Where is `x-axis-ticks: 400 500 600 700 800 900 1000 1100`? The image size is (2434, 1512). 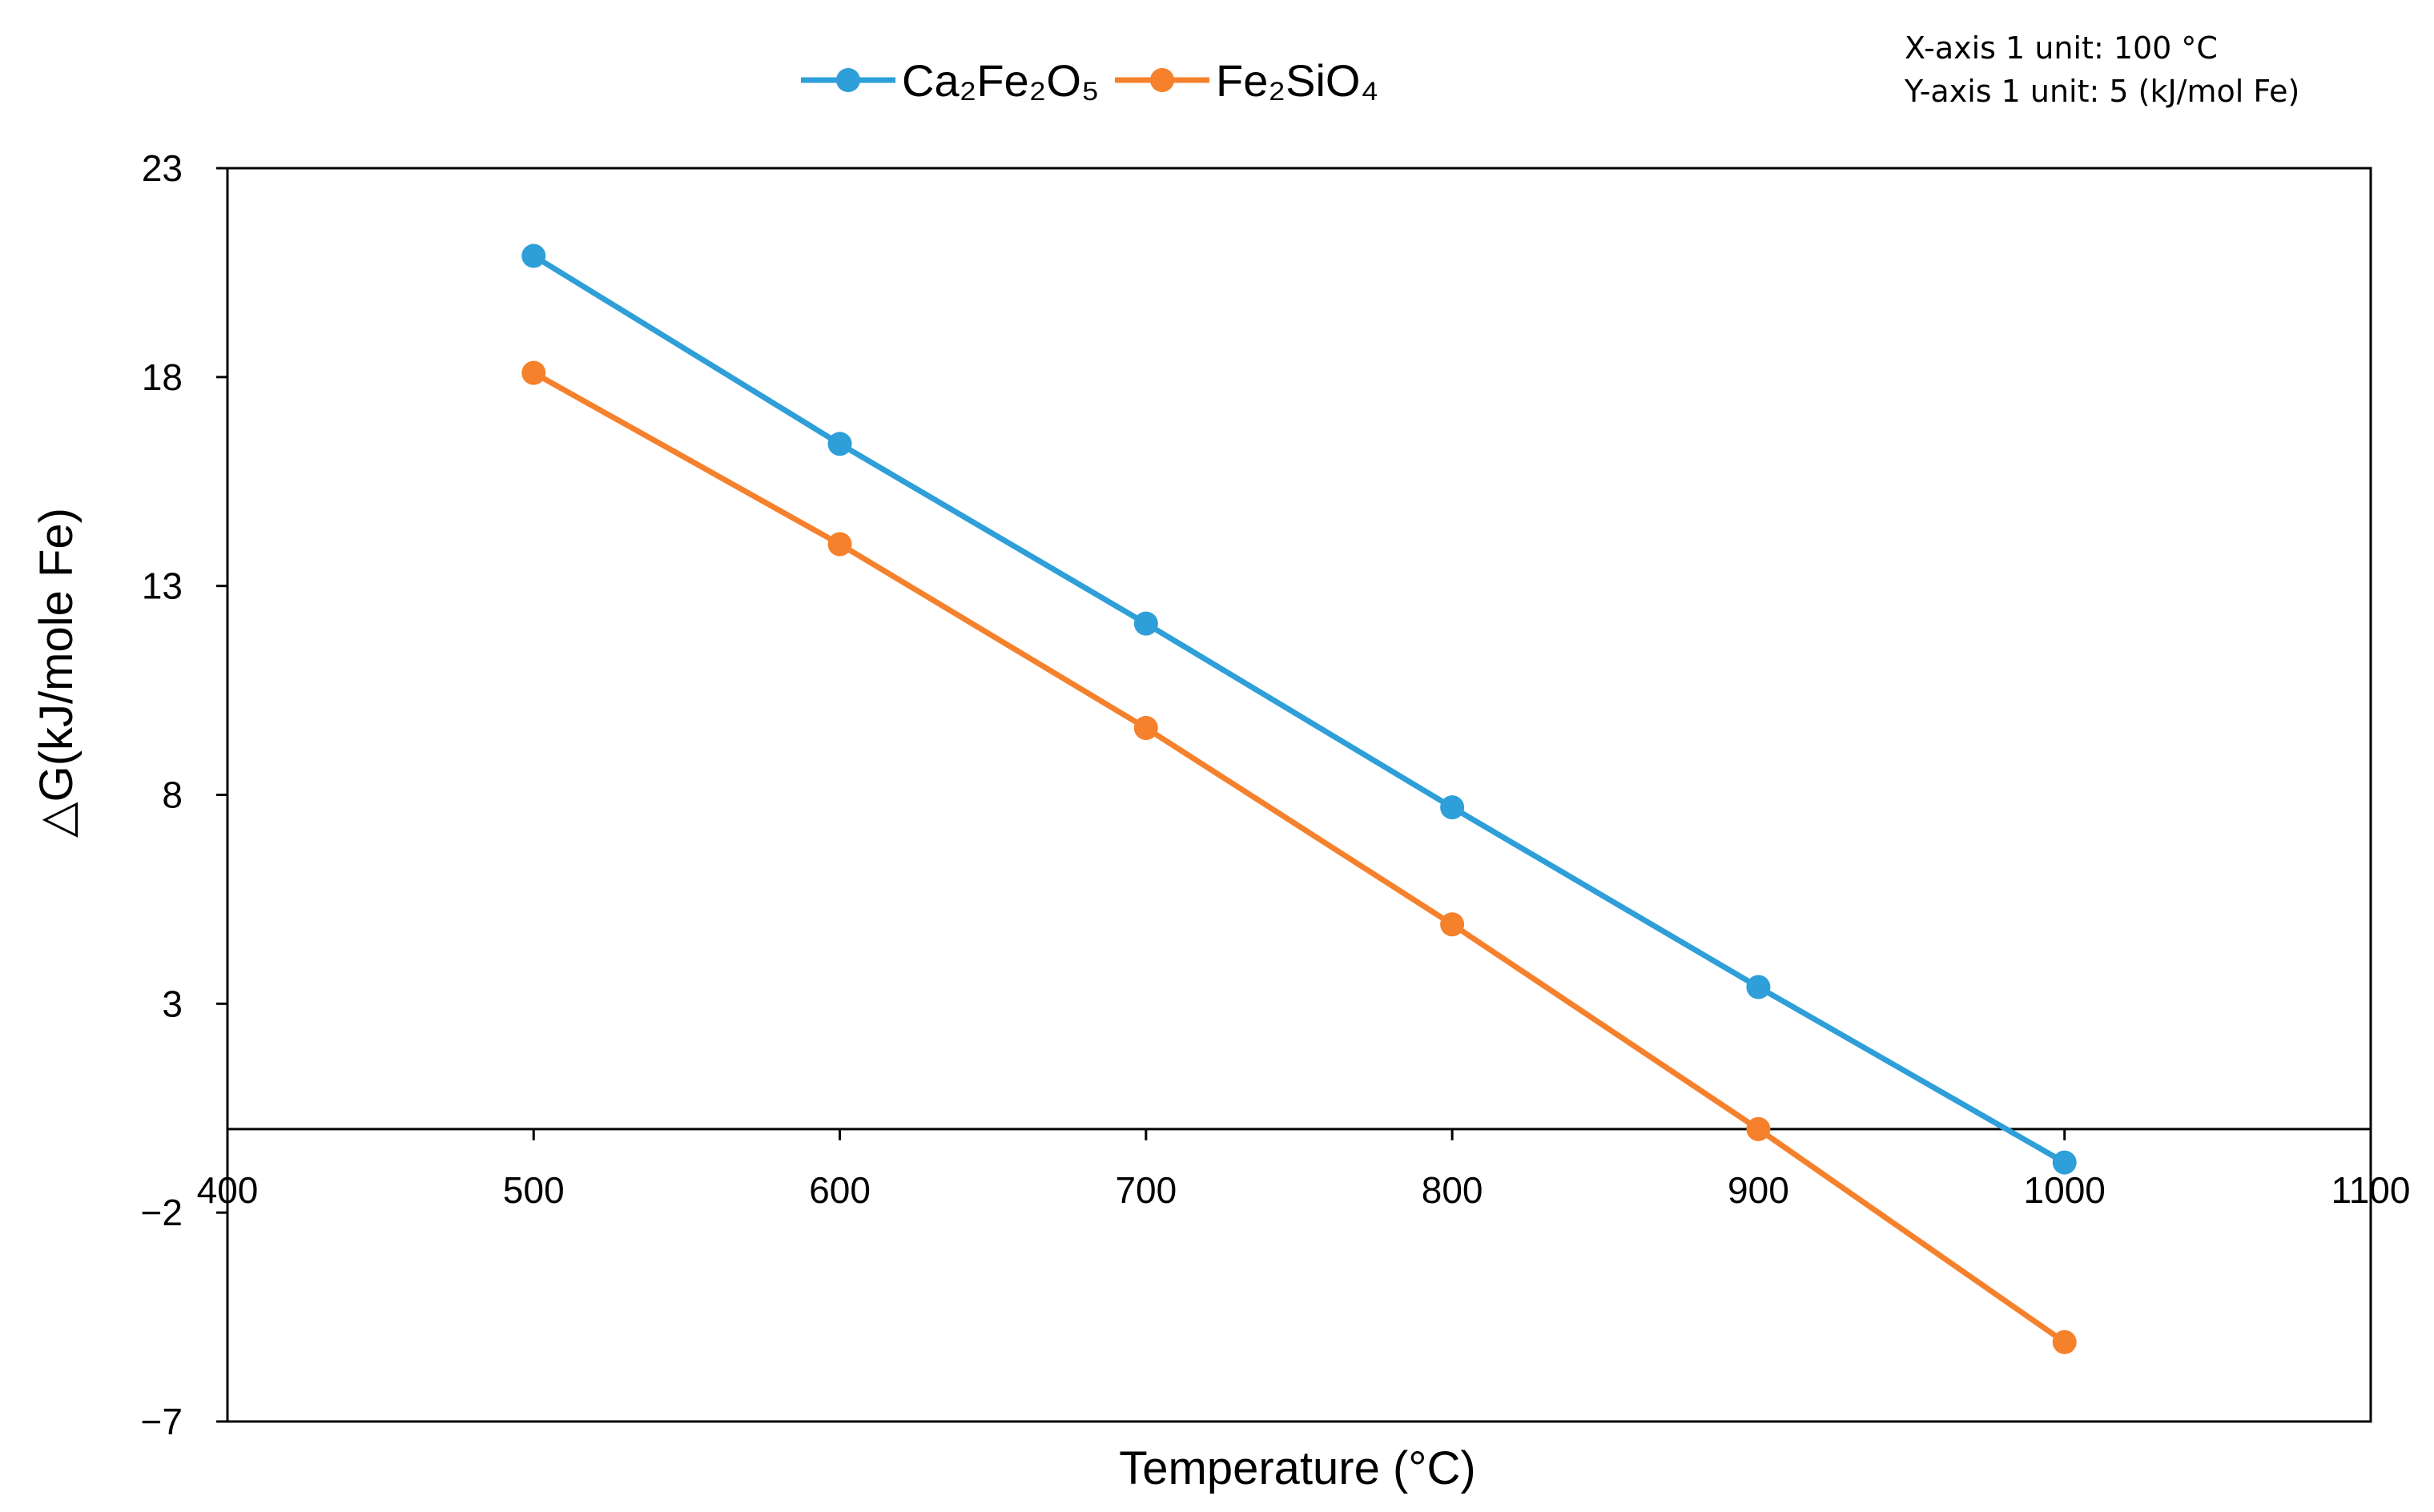 x-axis-ticks: 400 500 600 700 800 900 1000 1100 is located at coordinates (1304, 1169).